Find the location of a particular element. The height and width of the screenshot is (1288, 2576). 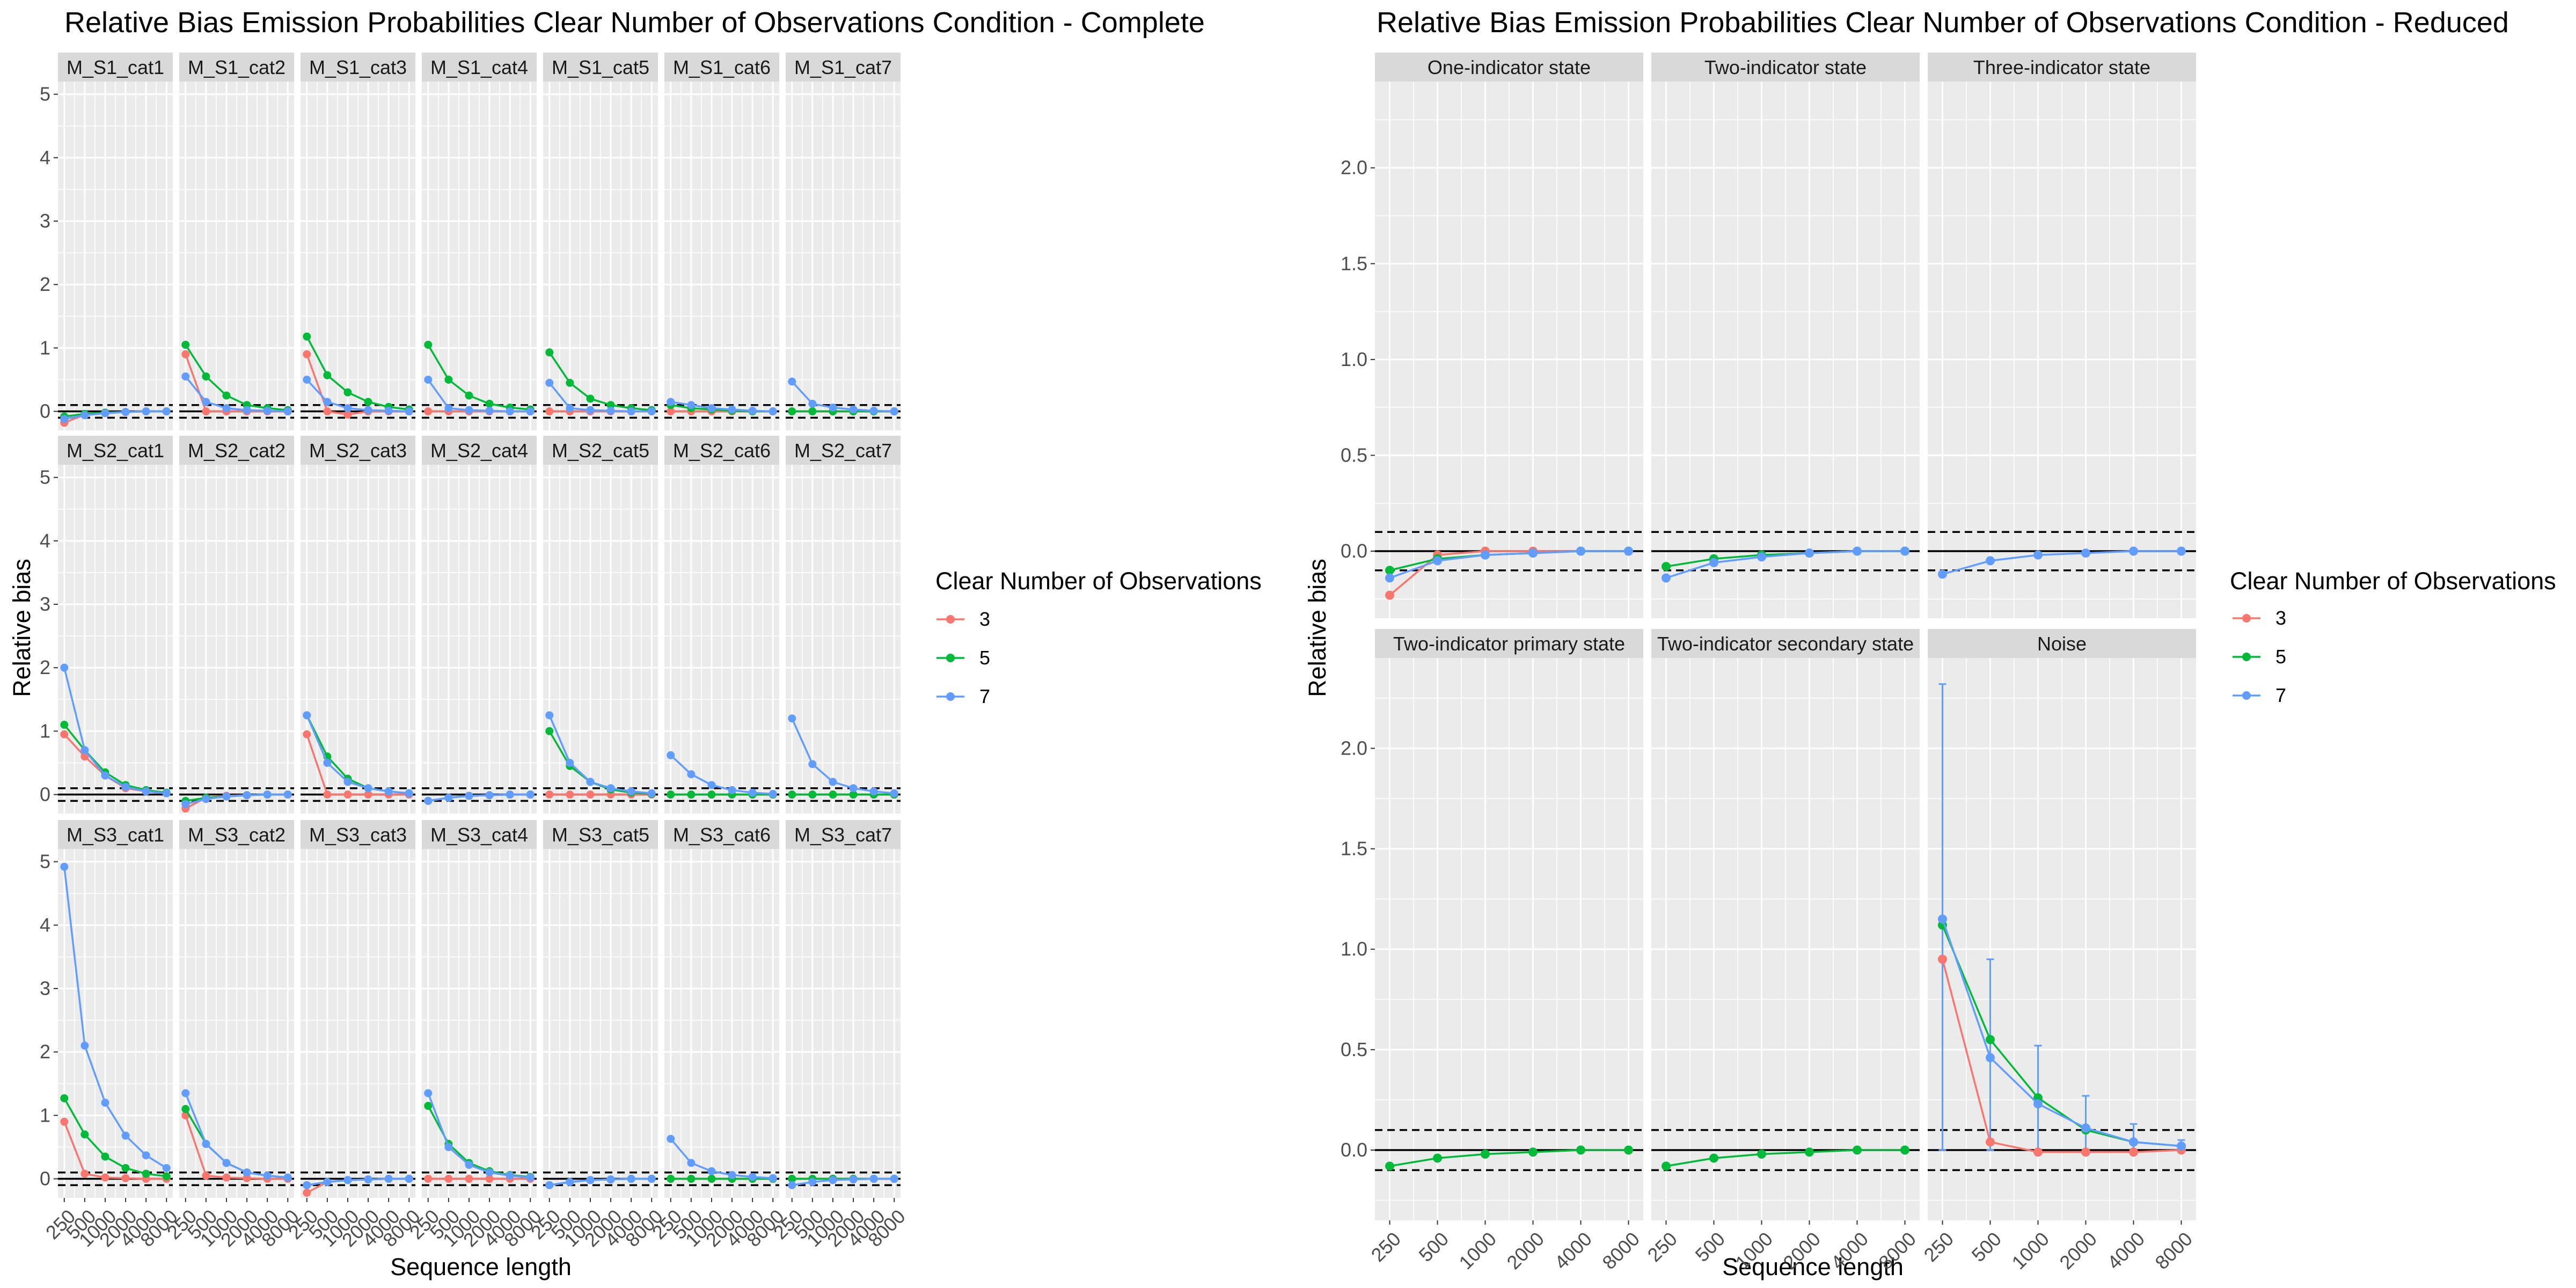

panel-label: M_S3_cat3 is located at coordinates (358, 835).